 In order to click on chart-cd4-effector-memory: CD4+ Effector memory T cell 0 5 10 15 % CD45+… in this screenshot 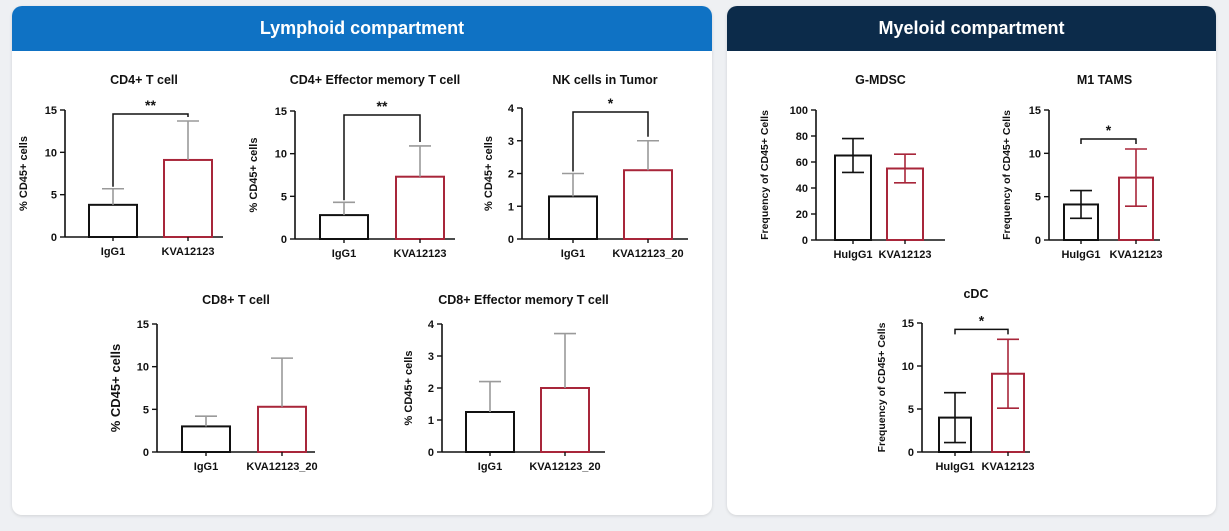, I will do `click(354, 166)`.